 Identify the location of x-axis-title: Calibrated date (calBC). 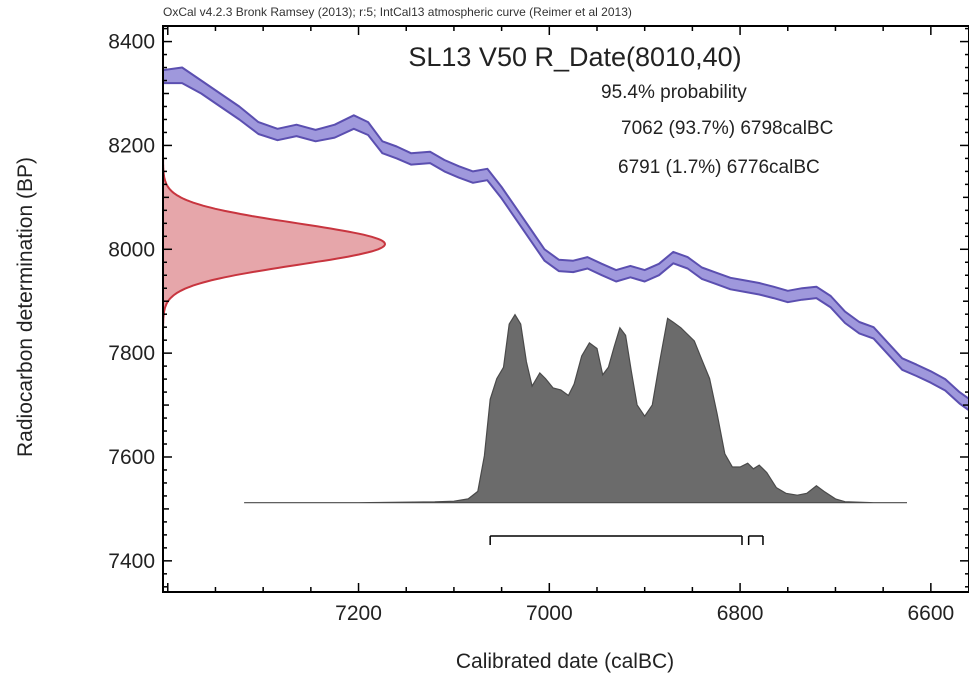
(565, 661).